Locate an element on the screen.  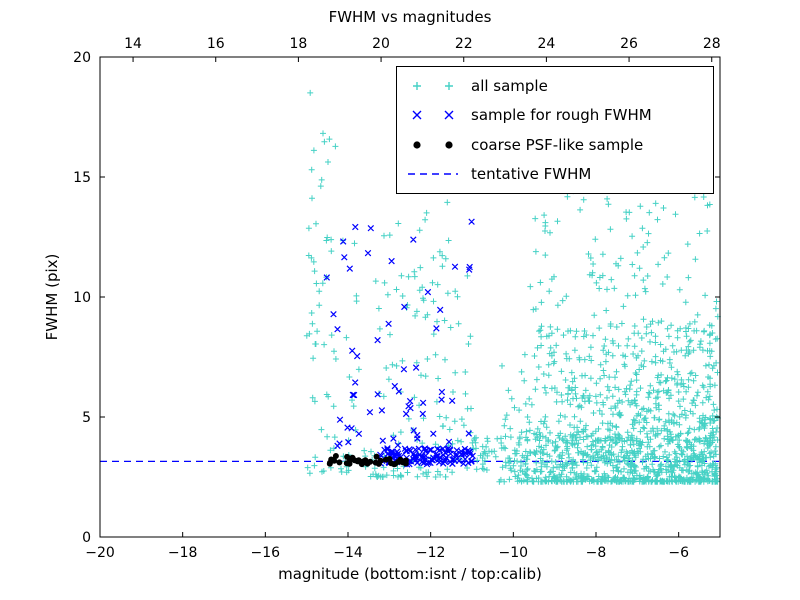
legend-label: all sample is located at coordinates (509, 85).